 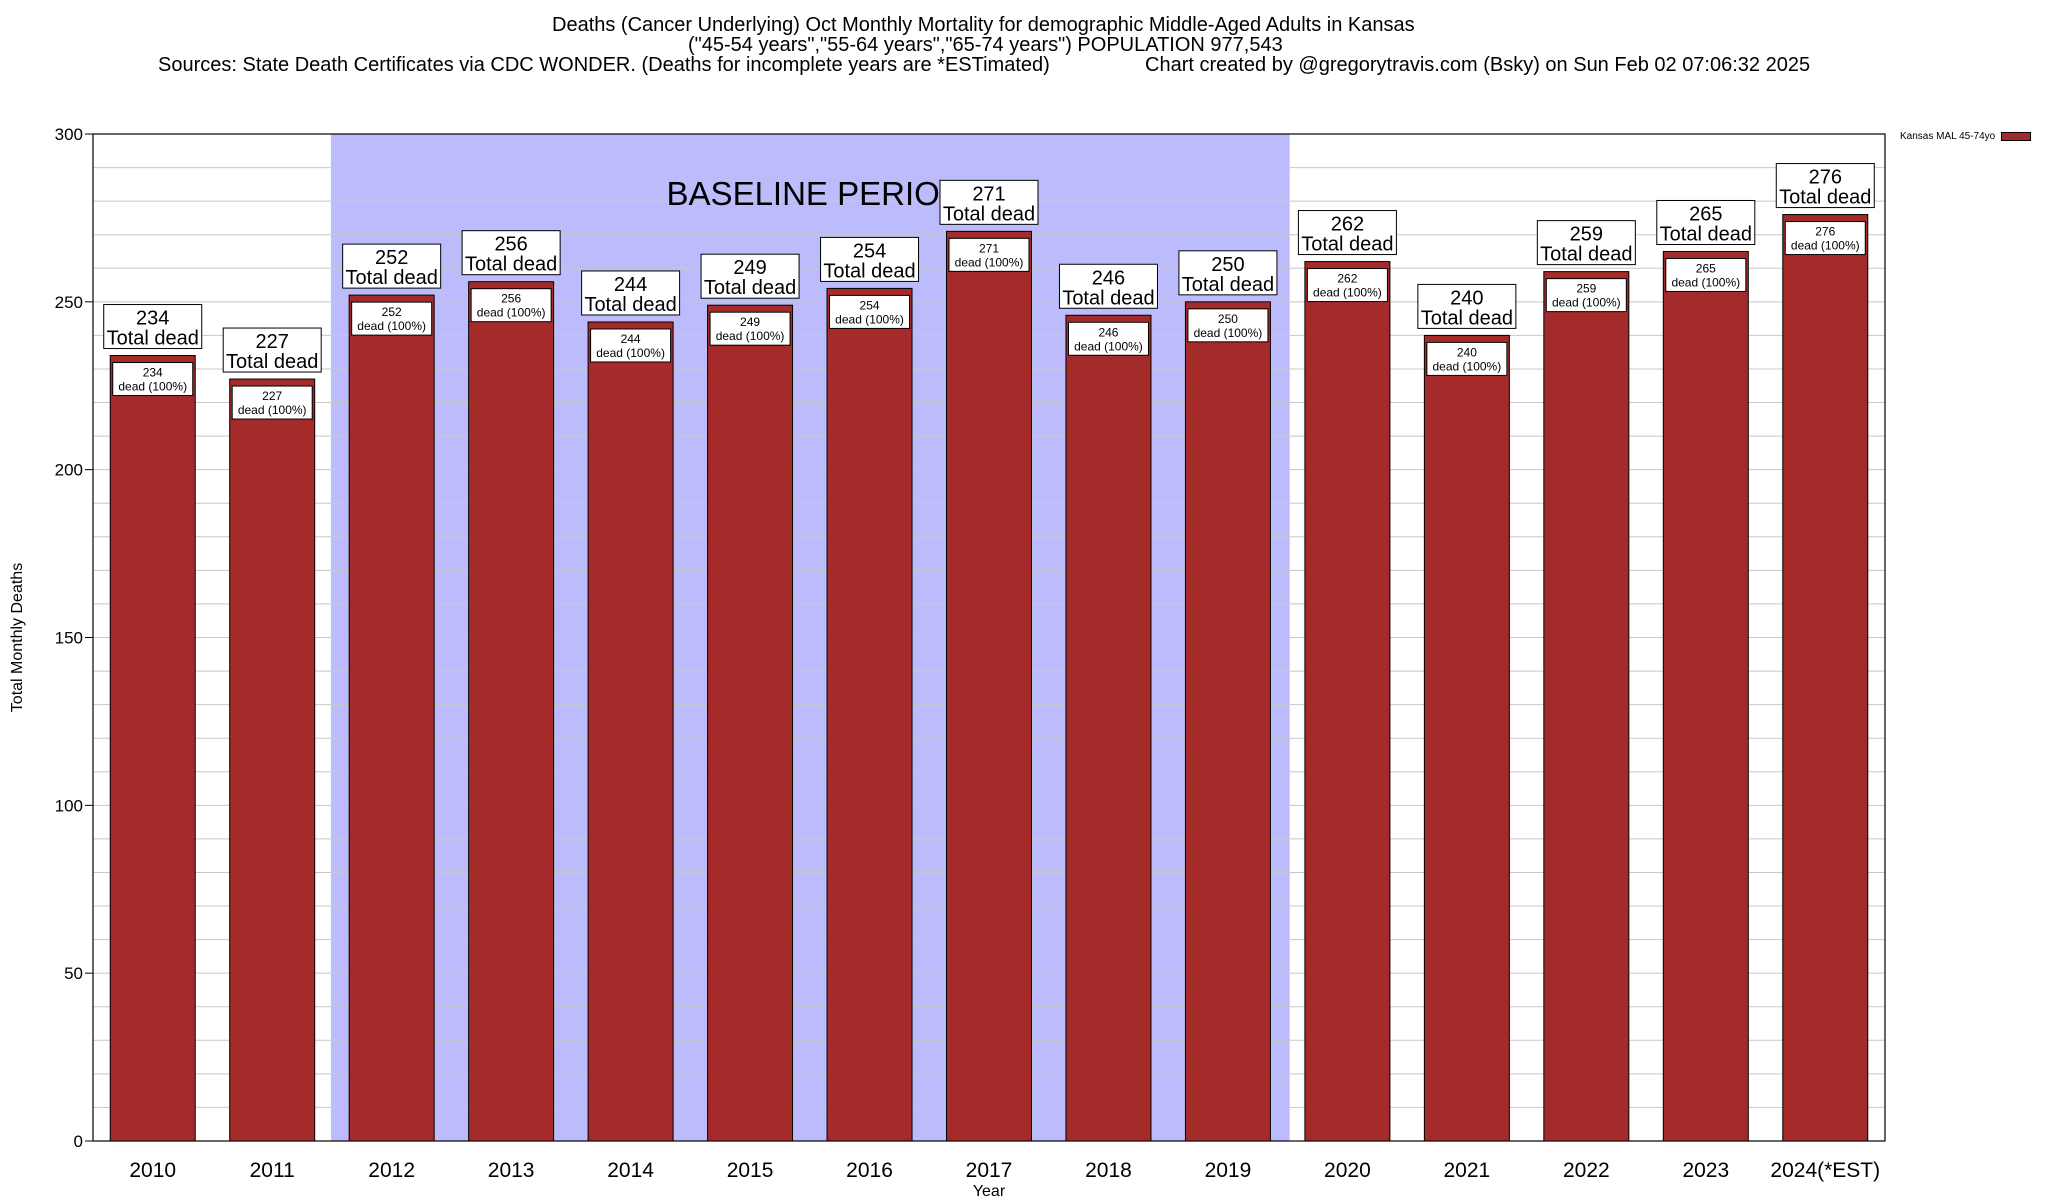 What do you see at coordinates (989, 1191) in the screenshot?
I see `x-axis-title: Year` at bounding box center [989, 1191].